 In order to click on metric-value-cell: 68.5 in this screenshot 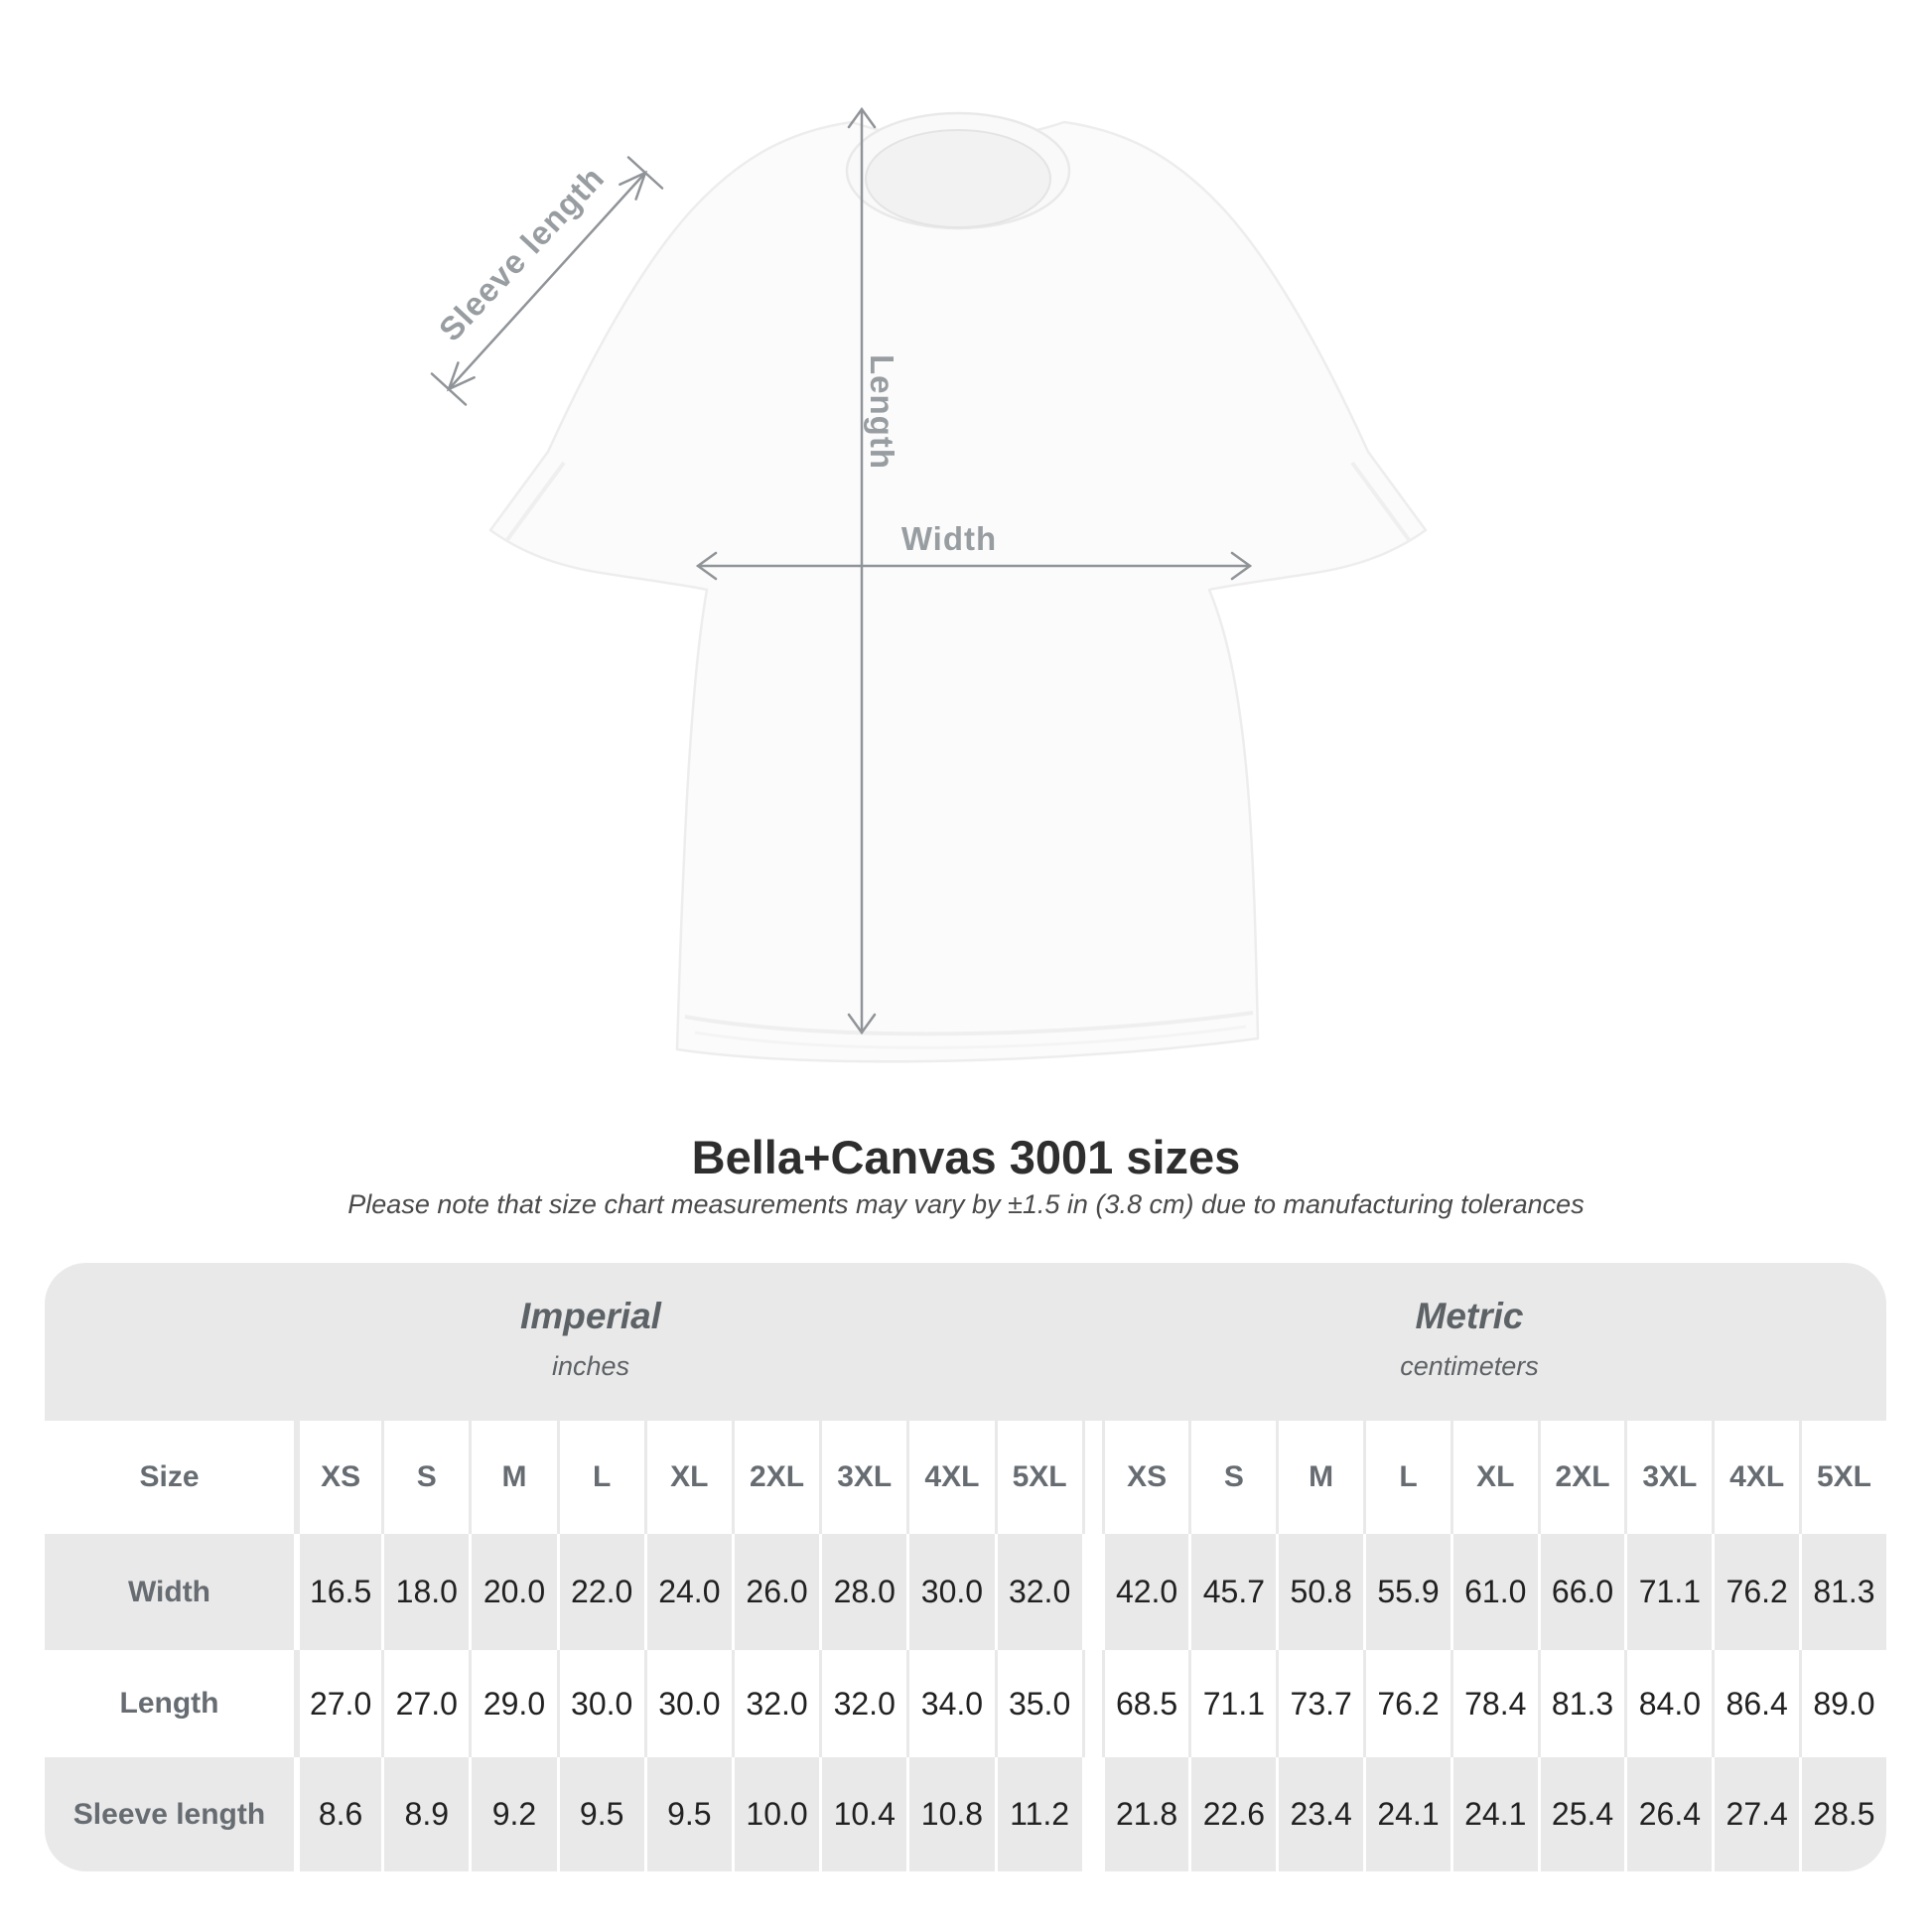, I will do `click(1145, 1703)`.